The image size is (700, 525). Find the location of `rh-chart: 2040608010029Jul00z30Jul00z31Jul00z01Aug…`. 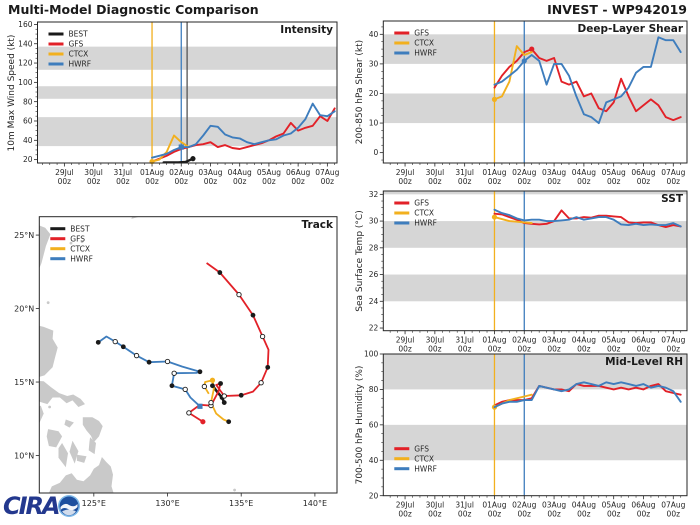

rh-chart: 2040608010029Jul00z30Jul00z31Jul00z01Aug… is located at coordinates (526, 434).